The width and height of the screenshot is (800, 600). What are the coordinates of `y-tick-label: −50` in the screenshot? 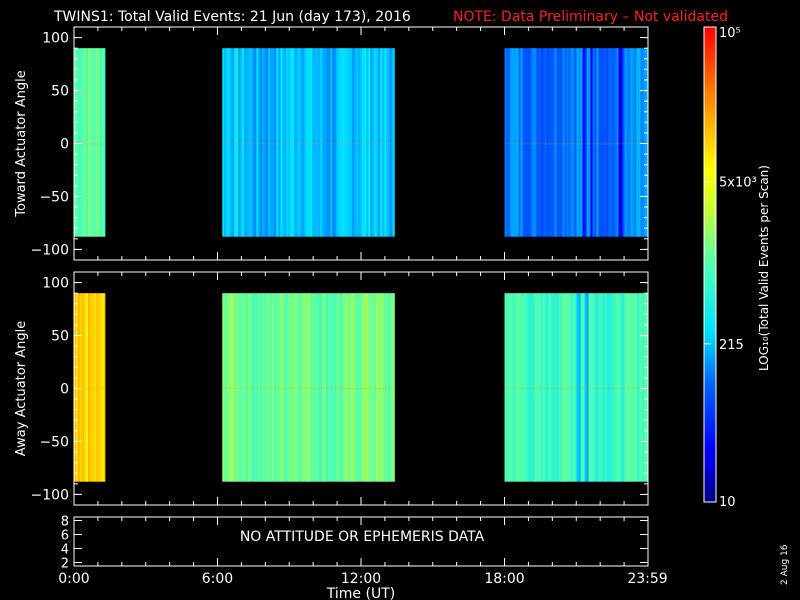 It's located at (54, 442).